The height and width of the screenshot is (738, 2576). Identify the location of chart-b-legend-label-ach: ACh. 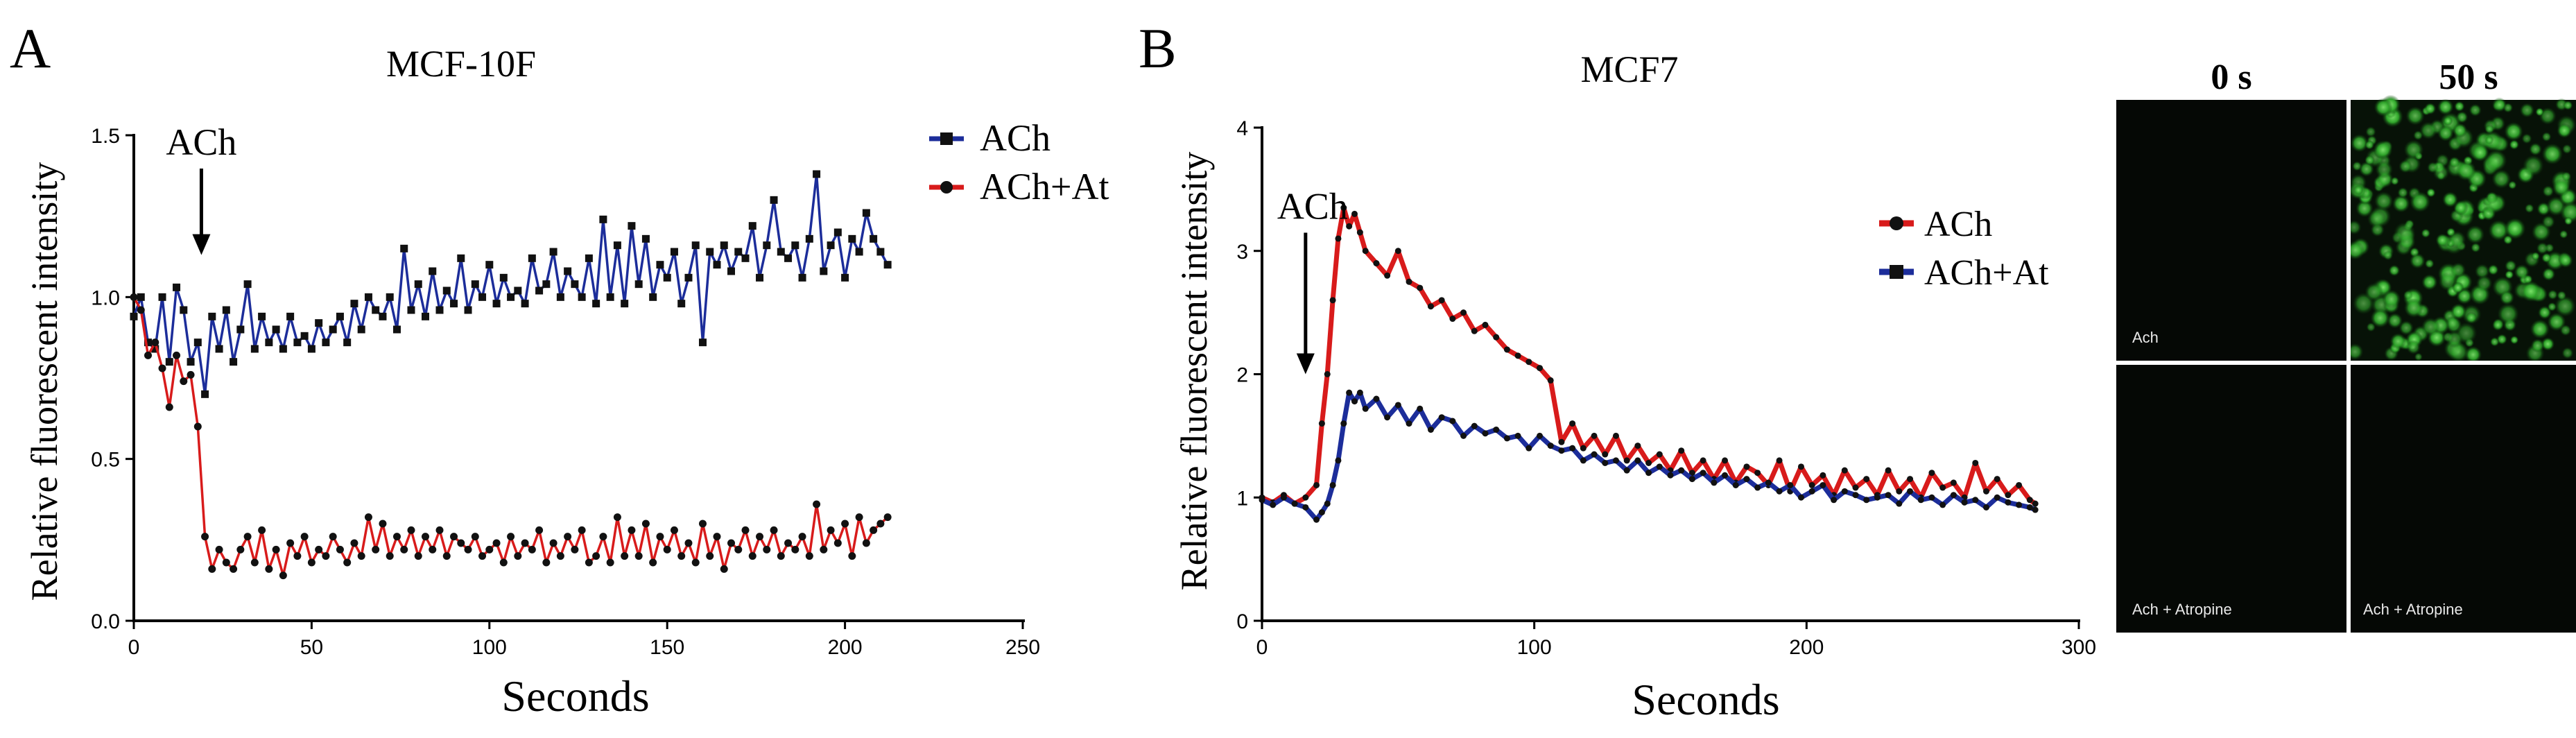
(1958, 224).